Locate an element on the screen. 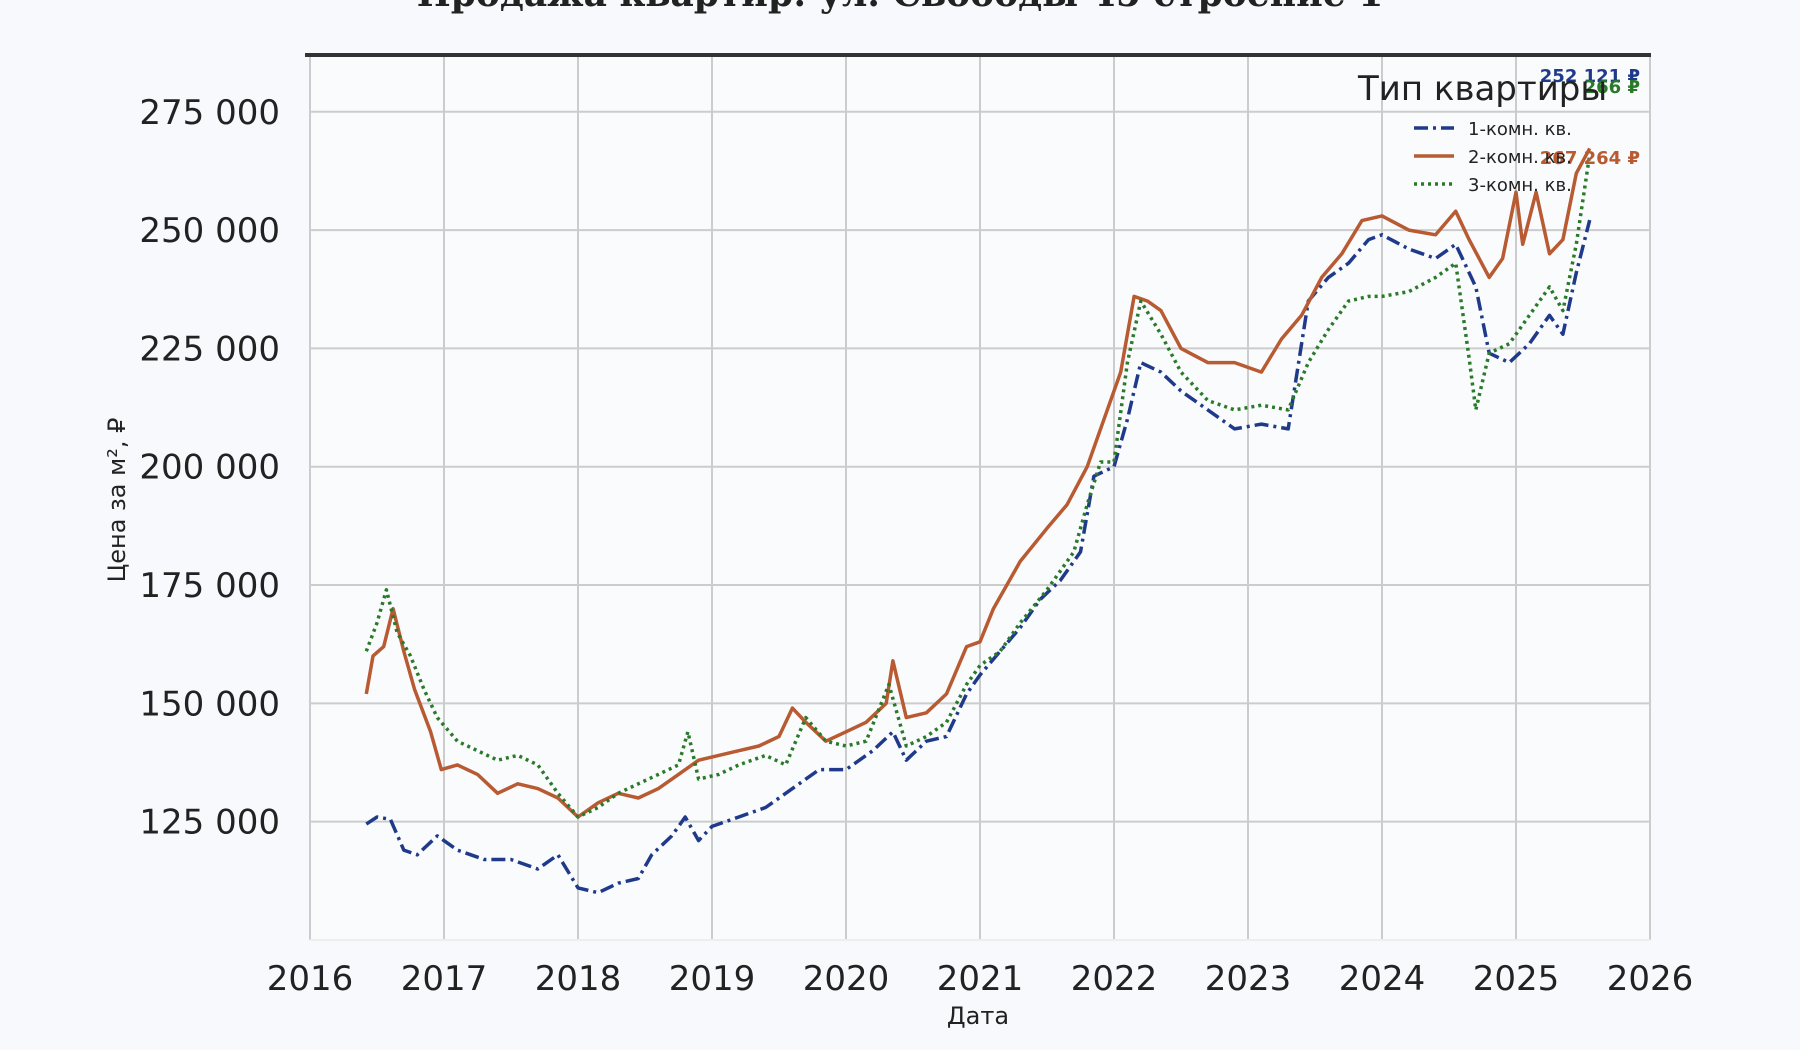  x-tick-label-2020: 2020 is located at coordinates (846, 979).